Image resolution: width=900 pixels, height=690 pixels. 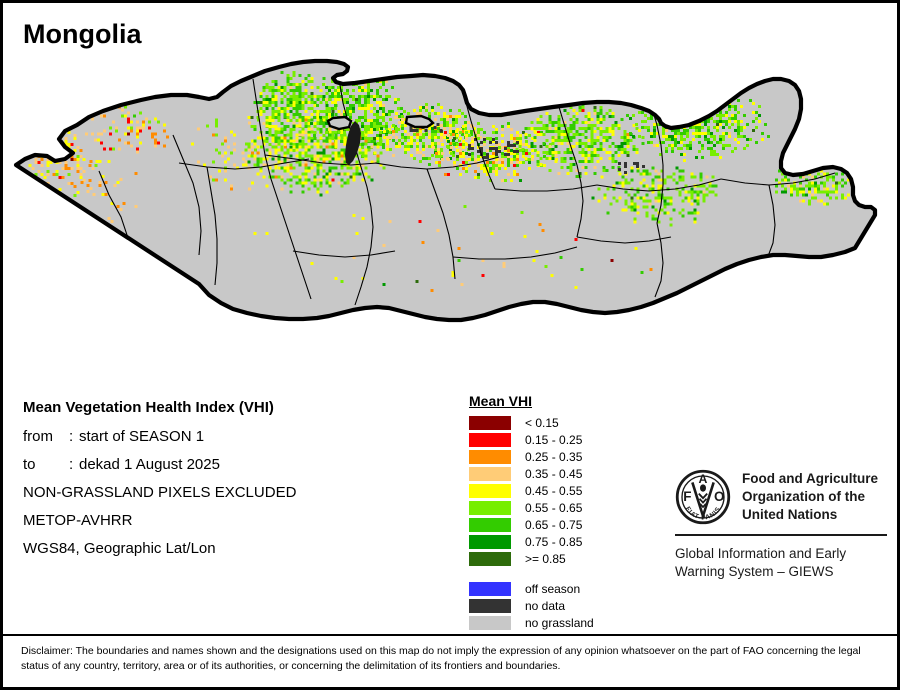 What do you see at coordinates (142, 436) in the screenshot?
I see `info-row-from-value: start of SEASON 1` at bounding box center [142, 436].